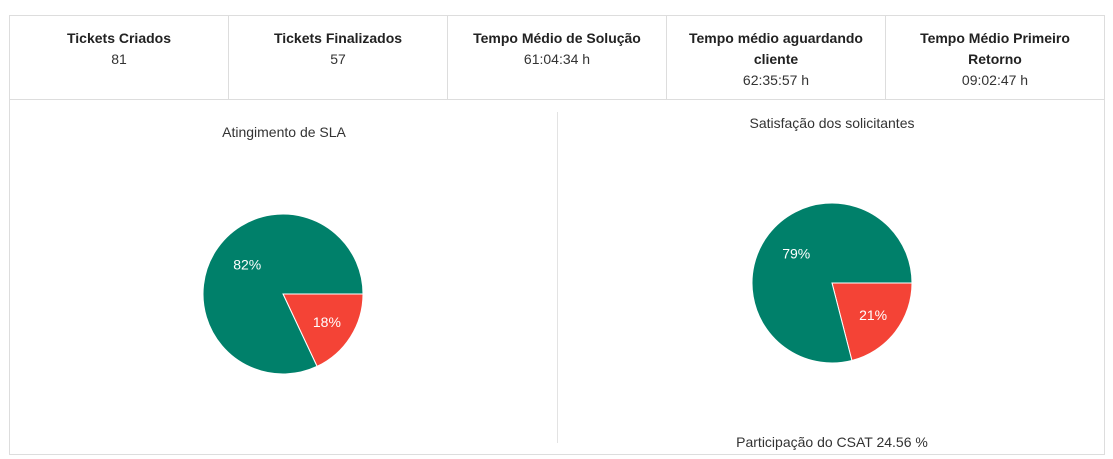 The height and width of the screenshot is (459, 1113). Describe the element at coordinates (327, 322) in the screenshot. I see `sla-label-1: 18%` at that location.